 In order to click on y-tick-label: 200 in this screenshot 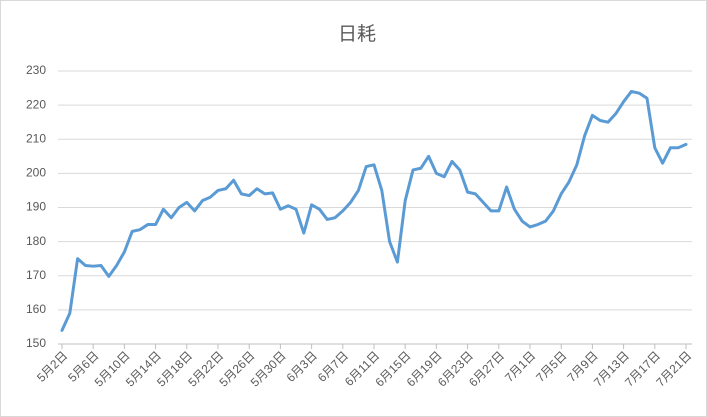, I will do `click(36, 173)`.